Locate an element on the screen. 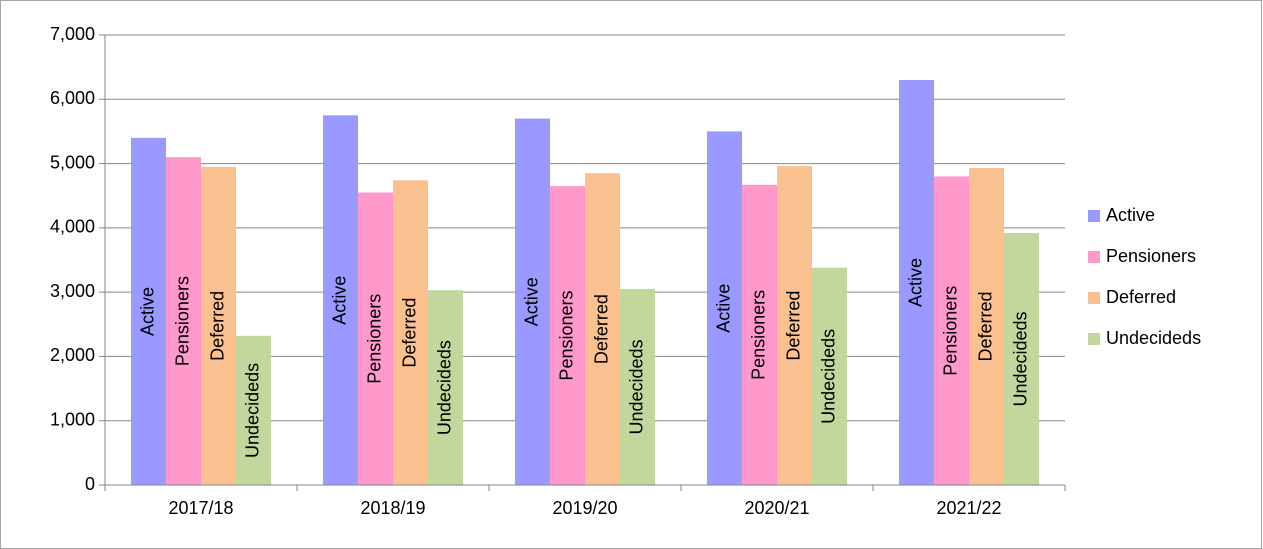 This screenshot has width=1263, height=549. y-tick-label: 3,000 is located at coordinates (72, 291).